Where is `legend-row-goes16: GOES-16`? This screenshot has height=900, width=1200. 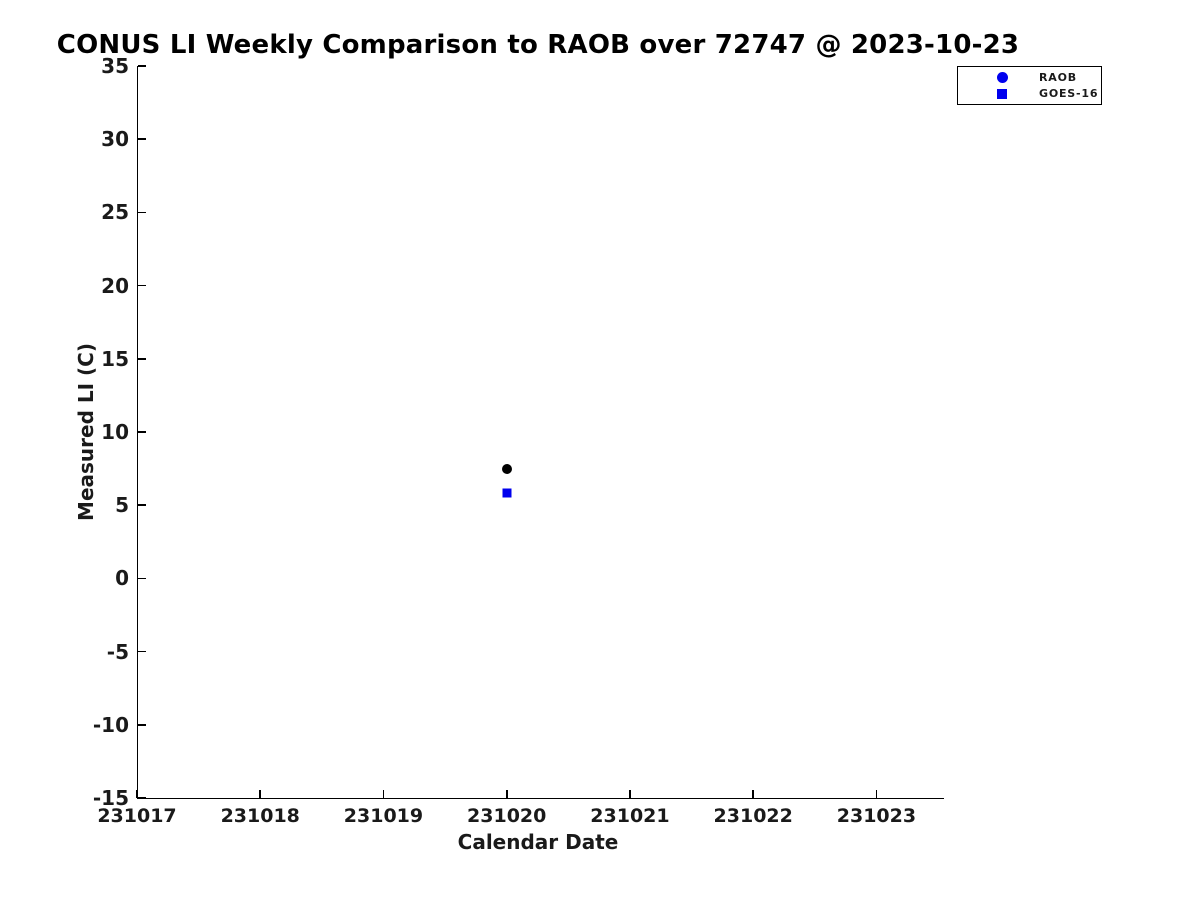
legend-row-goes16: GOES-16 is located at coordinates (1029, 93).